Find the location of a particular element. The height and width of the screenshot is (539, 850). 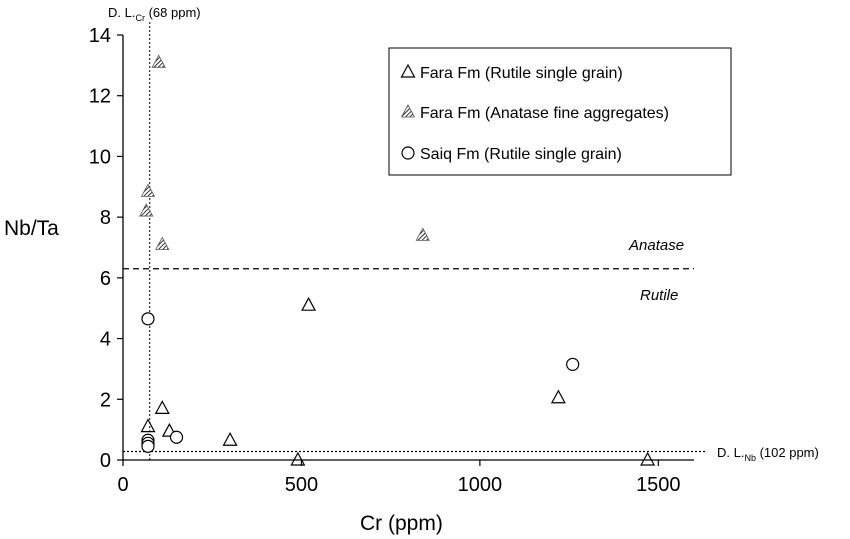

dl-nb-label: D. L.Nb (102 ppm) is located at coordinates (768, 454).